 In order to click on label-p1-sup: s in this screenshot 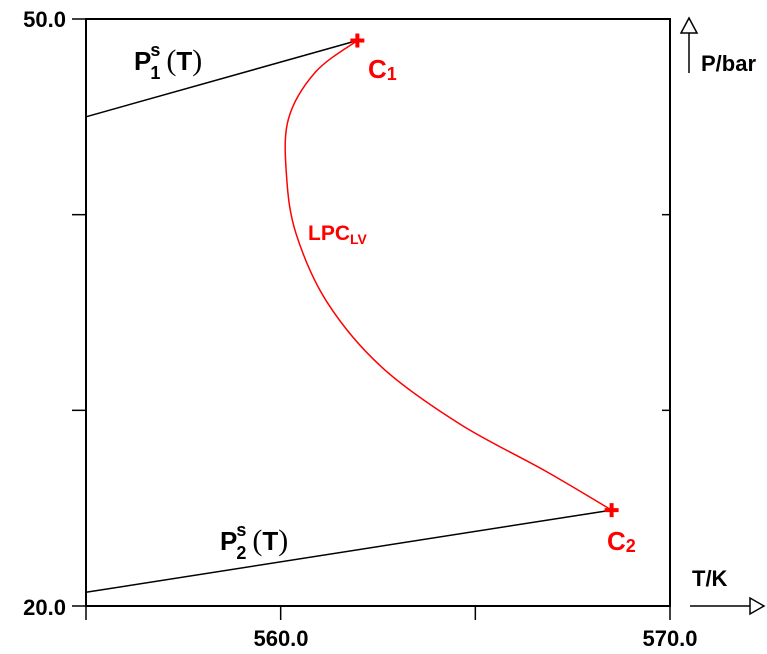, I will do `click(155, 50)`.